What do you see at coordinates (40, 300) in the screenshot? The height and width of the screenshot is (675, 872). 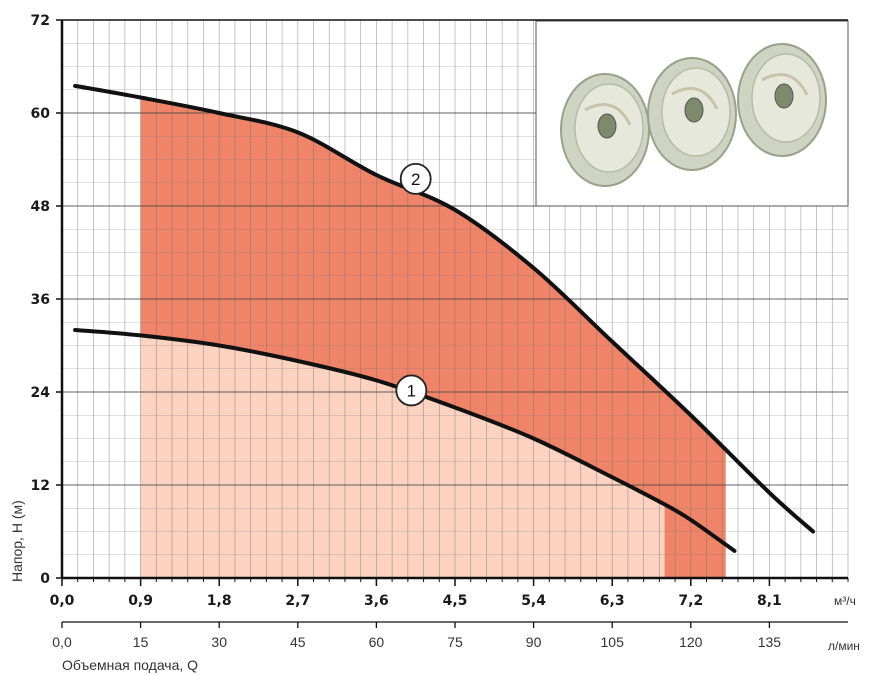 I see `y-tick-label: 36` at bounding box center [40, 300].